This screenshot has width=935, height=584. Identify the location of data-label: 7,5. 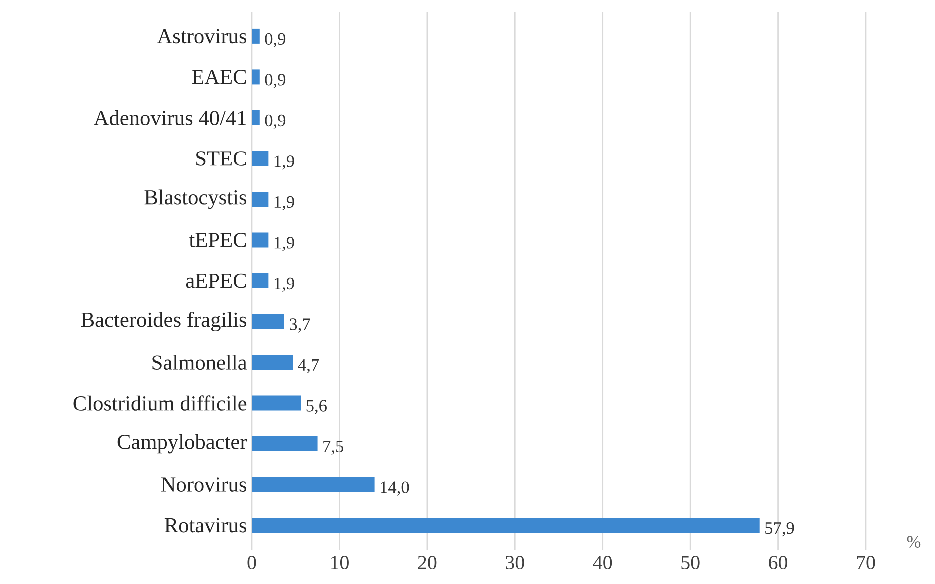
(334, 448).